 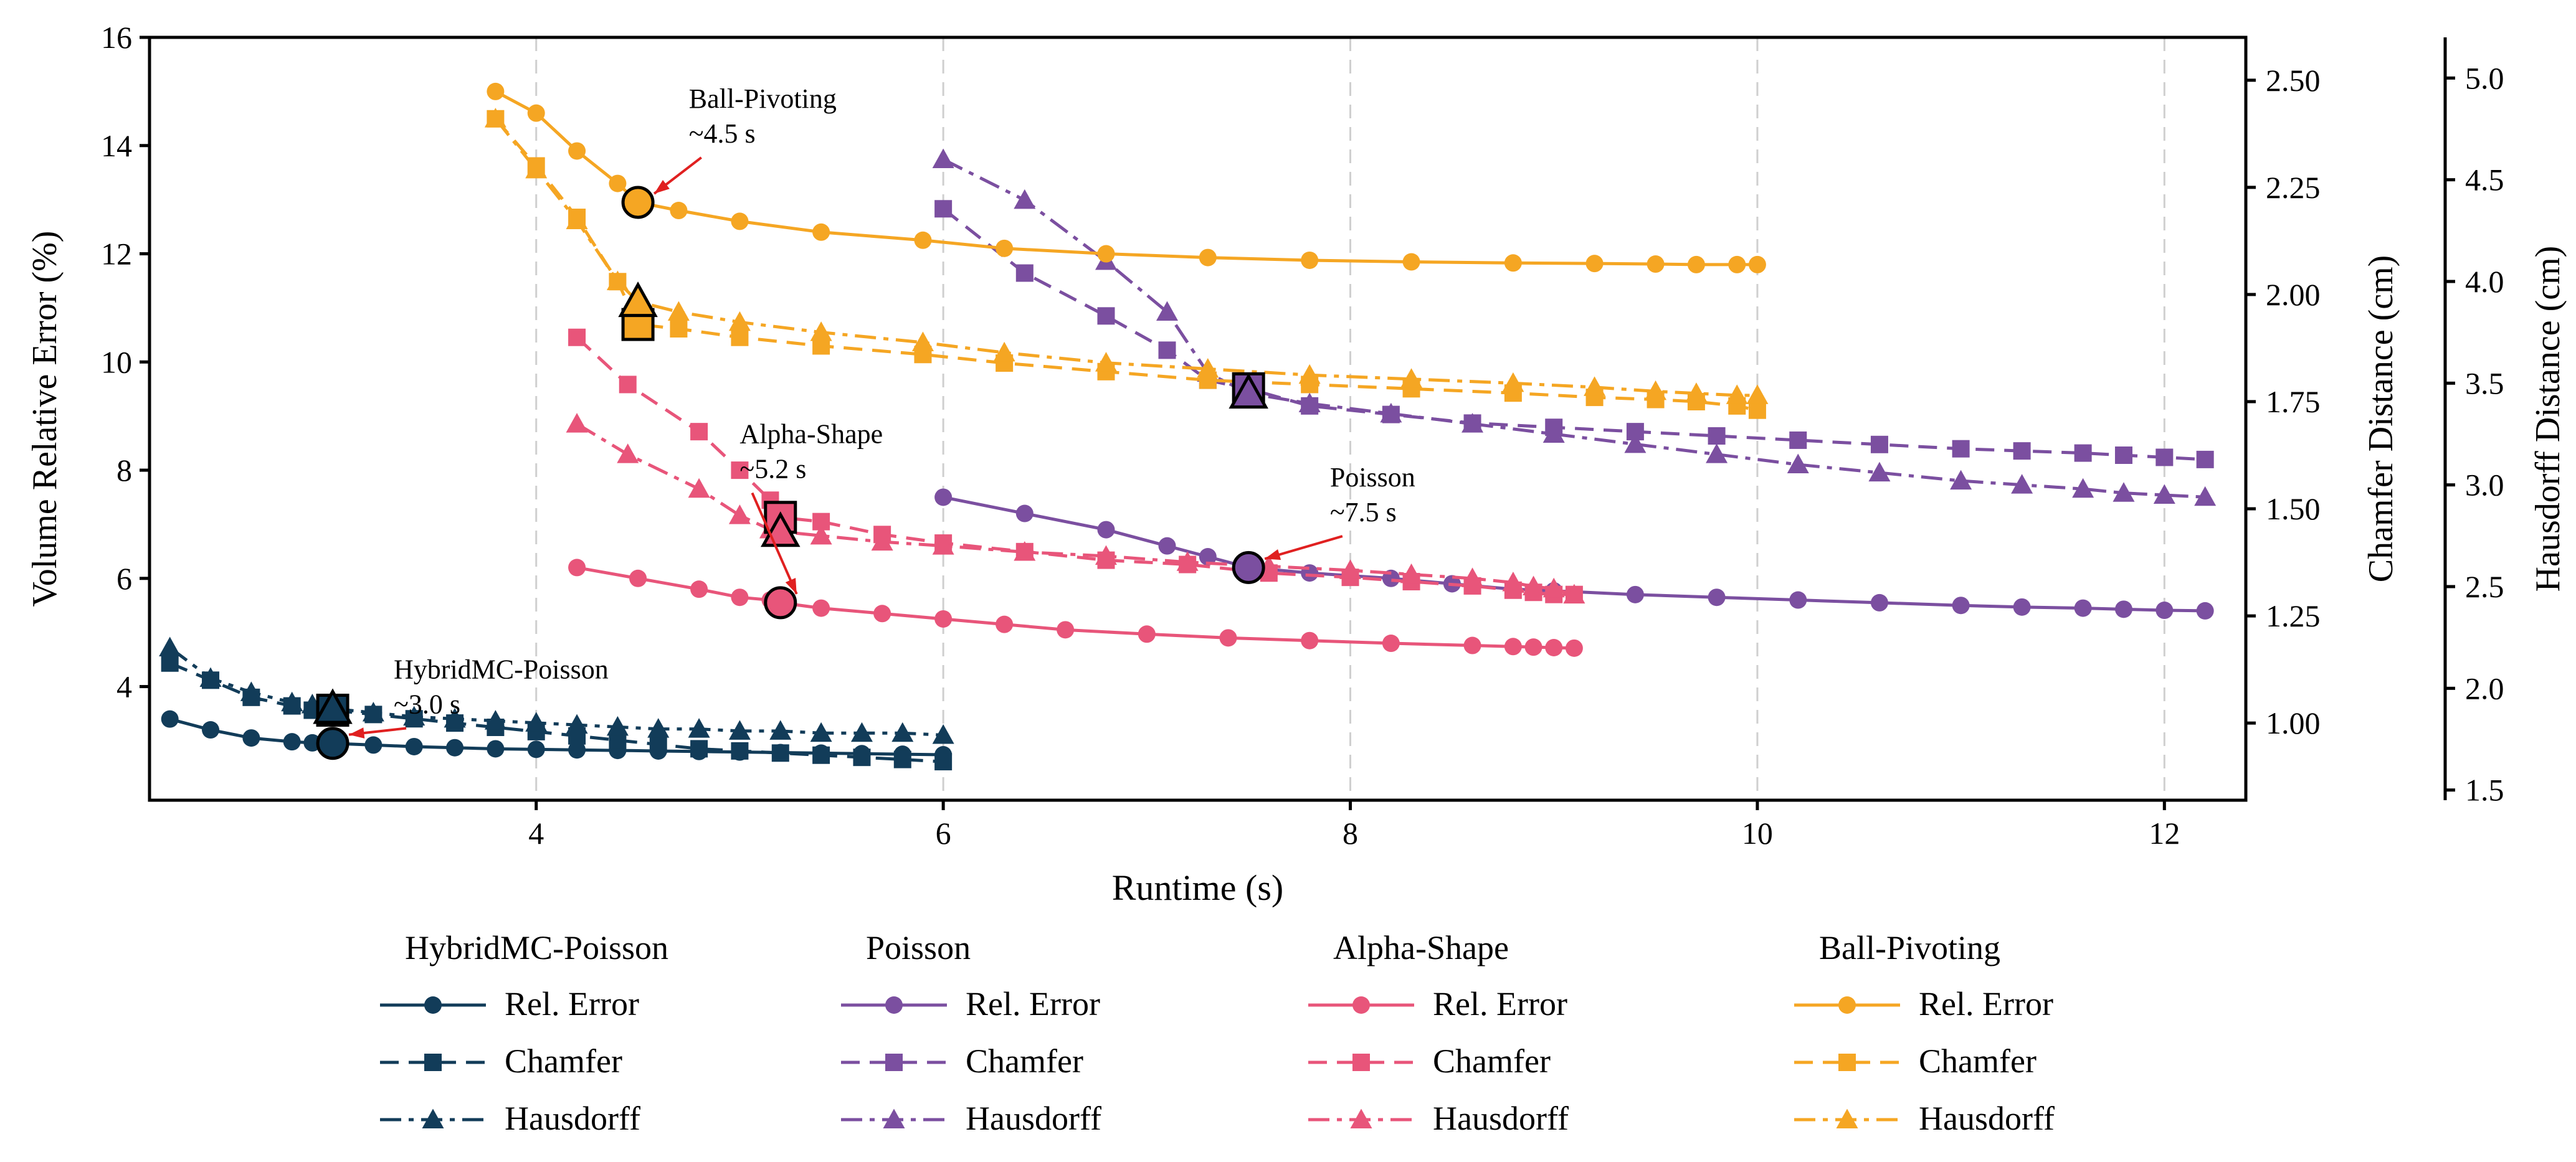 What do you see at coordinates (2484, 383) in the screenshot?
I see `hausdorff-tick-label: 3.5` at bounding box center [2484, 383].